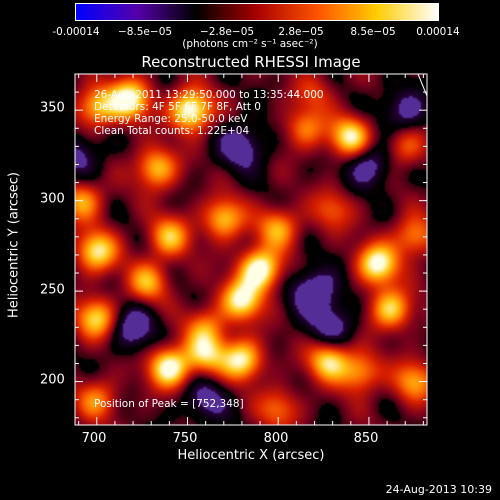 Image resolution: width=500 pixels, height=500 pixels. Describe the element at coordinates (373, 32) in the screenshot. I see `colorbar-tick-label: 8.5e−05` at that location.